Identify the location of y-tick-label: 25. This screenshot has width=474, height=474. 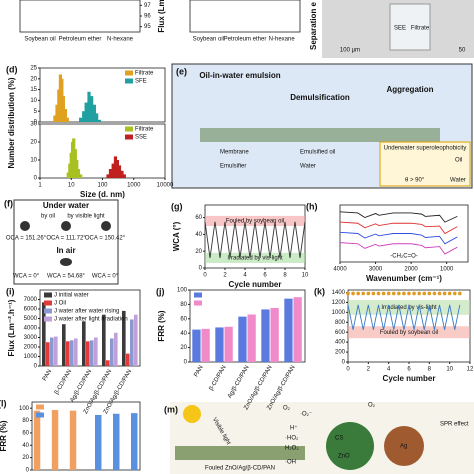
(33, 69).